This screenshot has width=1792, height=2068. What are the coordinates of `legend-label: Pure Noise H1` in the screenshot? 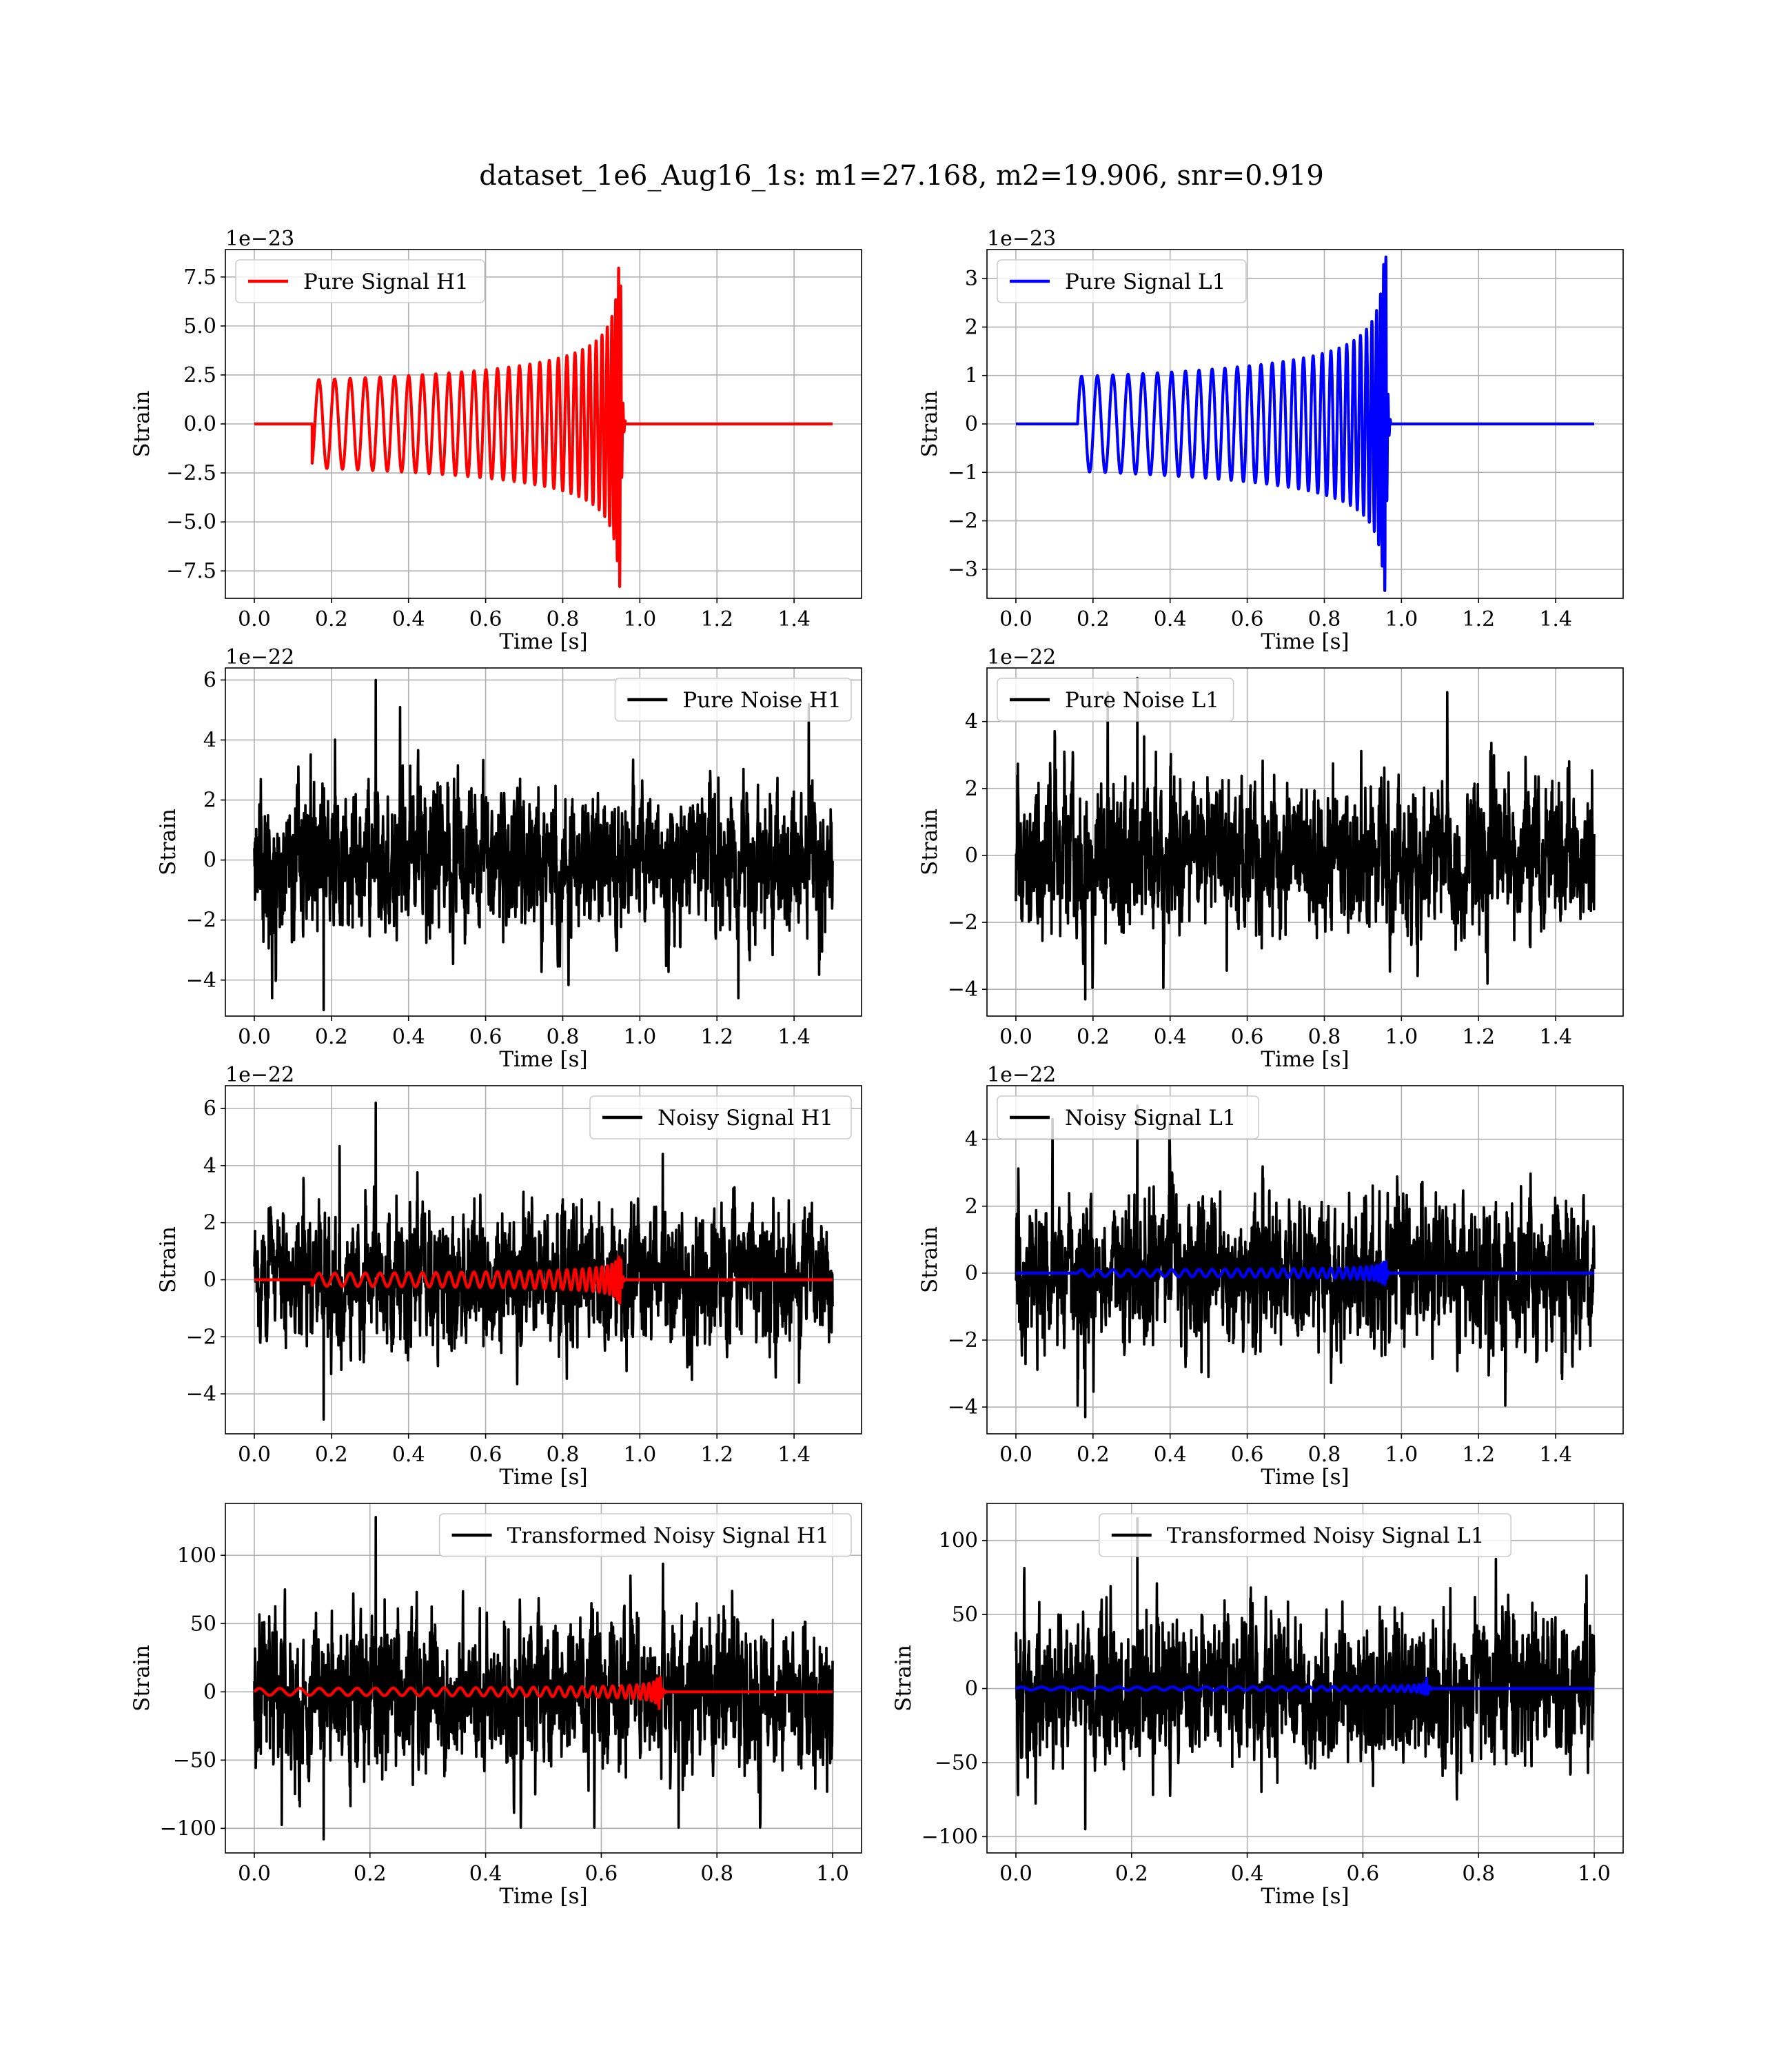 It's located at (761, 700).